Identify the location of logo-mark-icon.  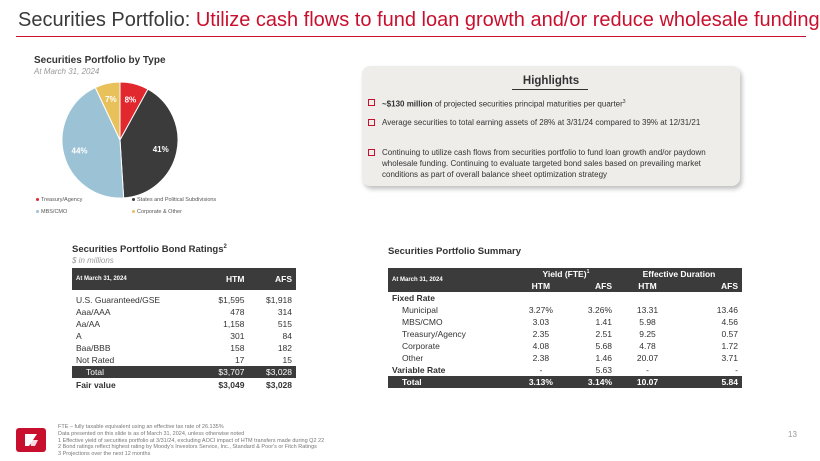
(31, 440).